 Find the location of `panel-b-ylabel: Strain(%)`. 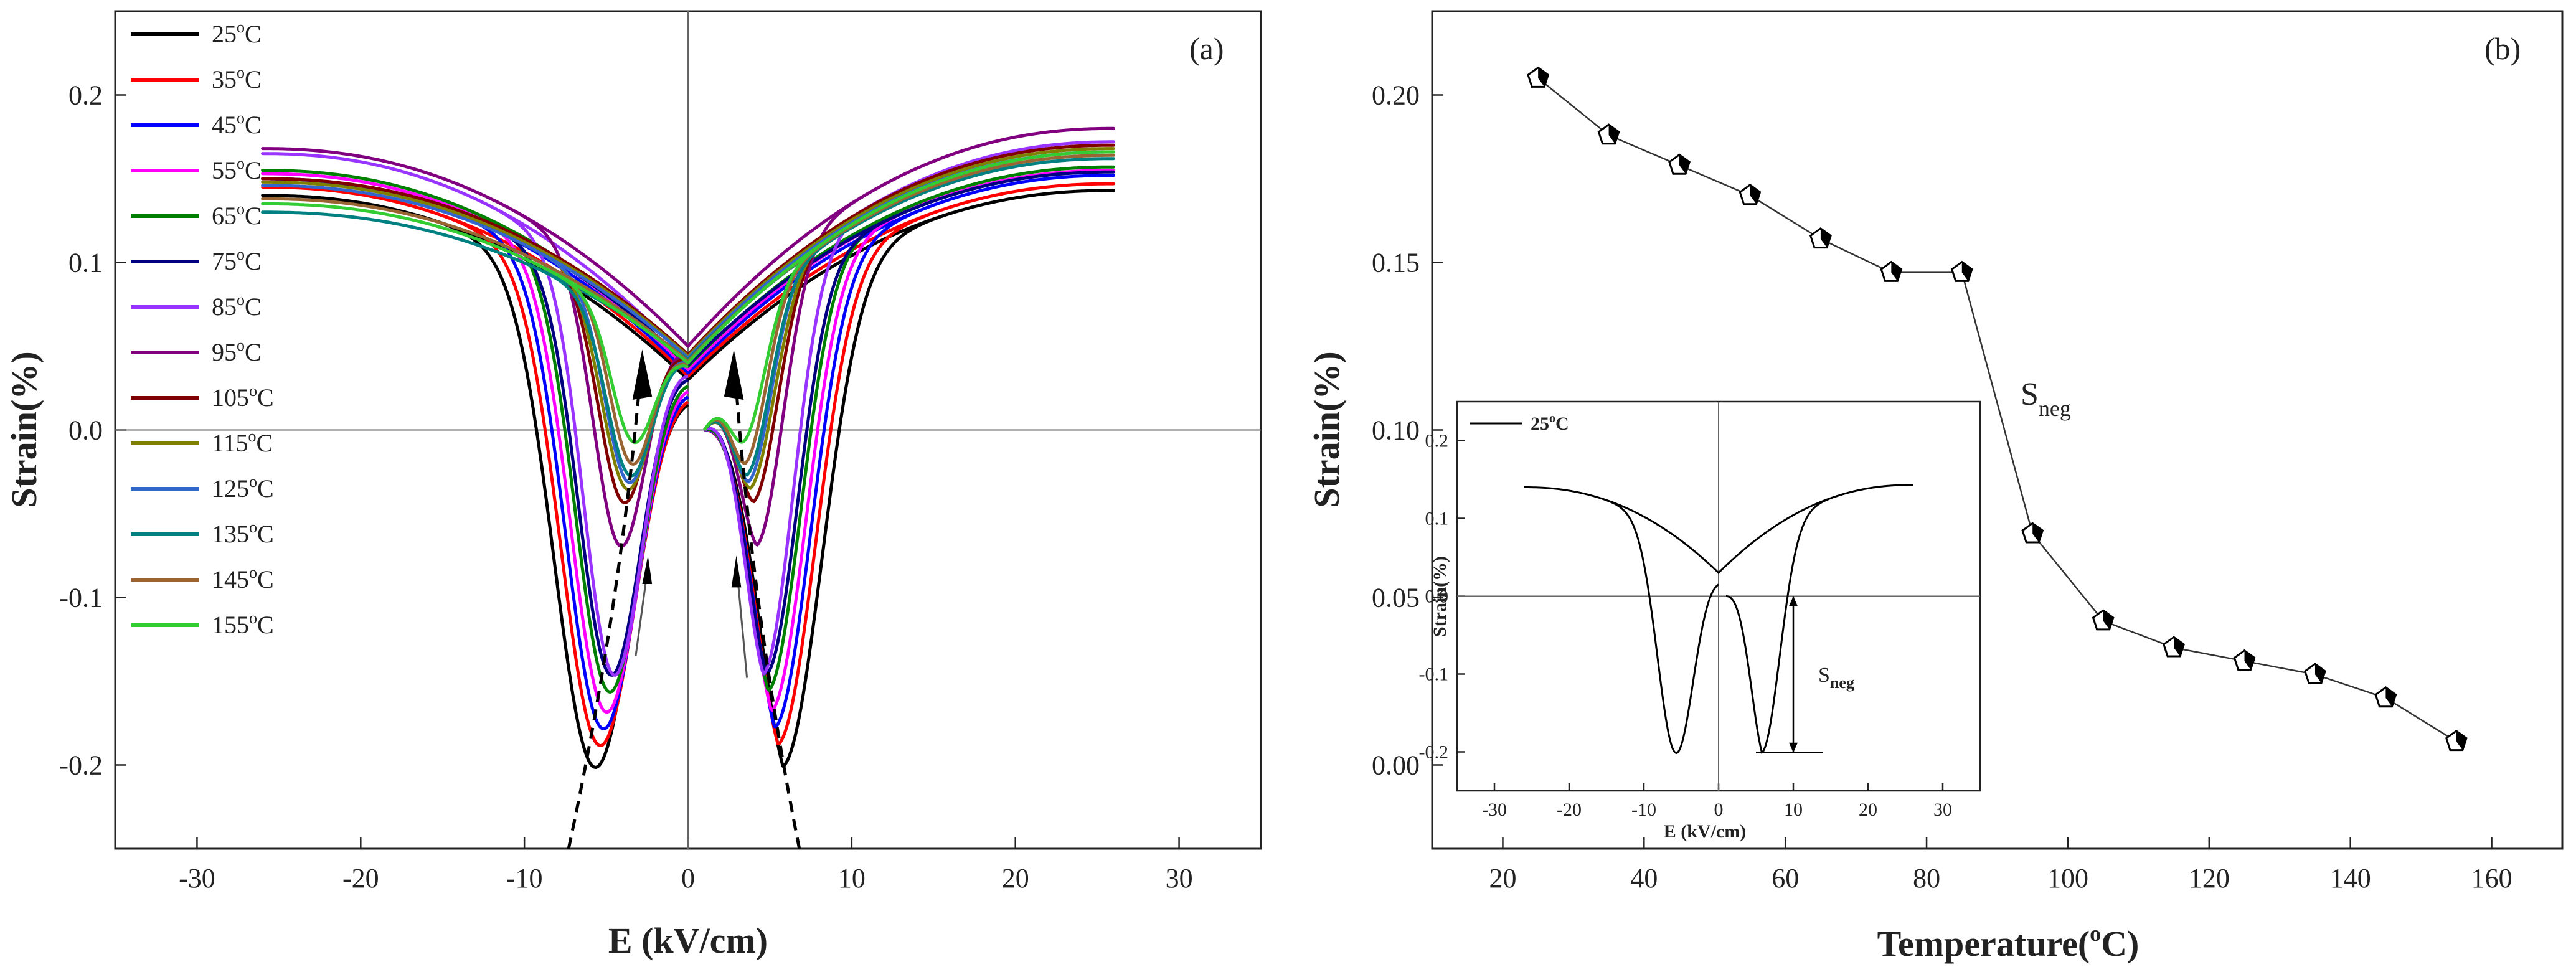

panel-b-ylabel: Strain(%) is located at coordinates (1326, 429).